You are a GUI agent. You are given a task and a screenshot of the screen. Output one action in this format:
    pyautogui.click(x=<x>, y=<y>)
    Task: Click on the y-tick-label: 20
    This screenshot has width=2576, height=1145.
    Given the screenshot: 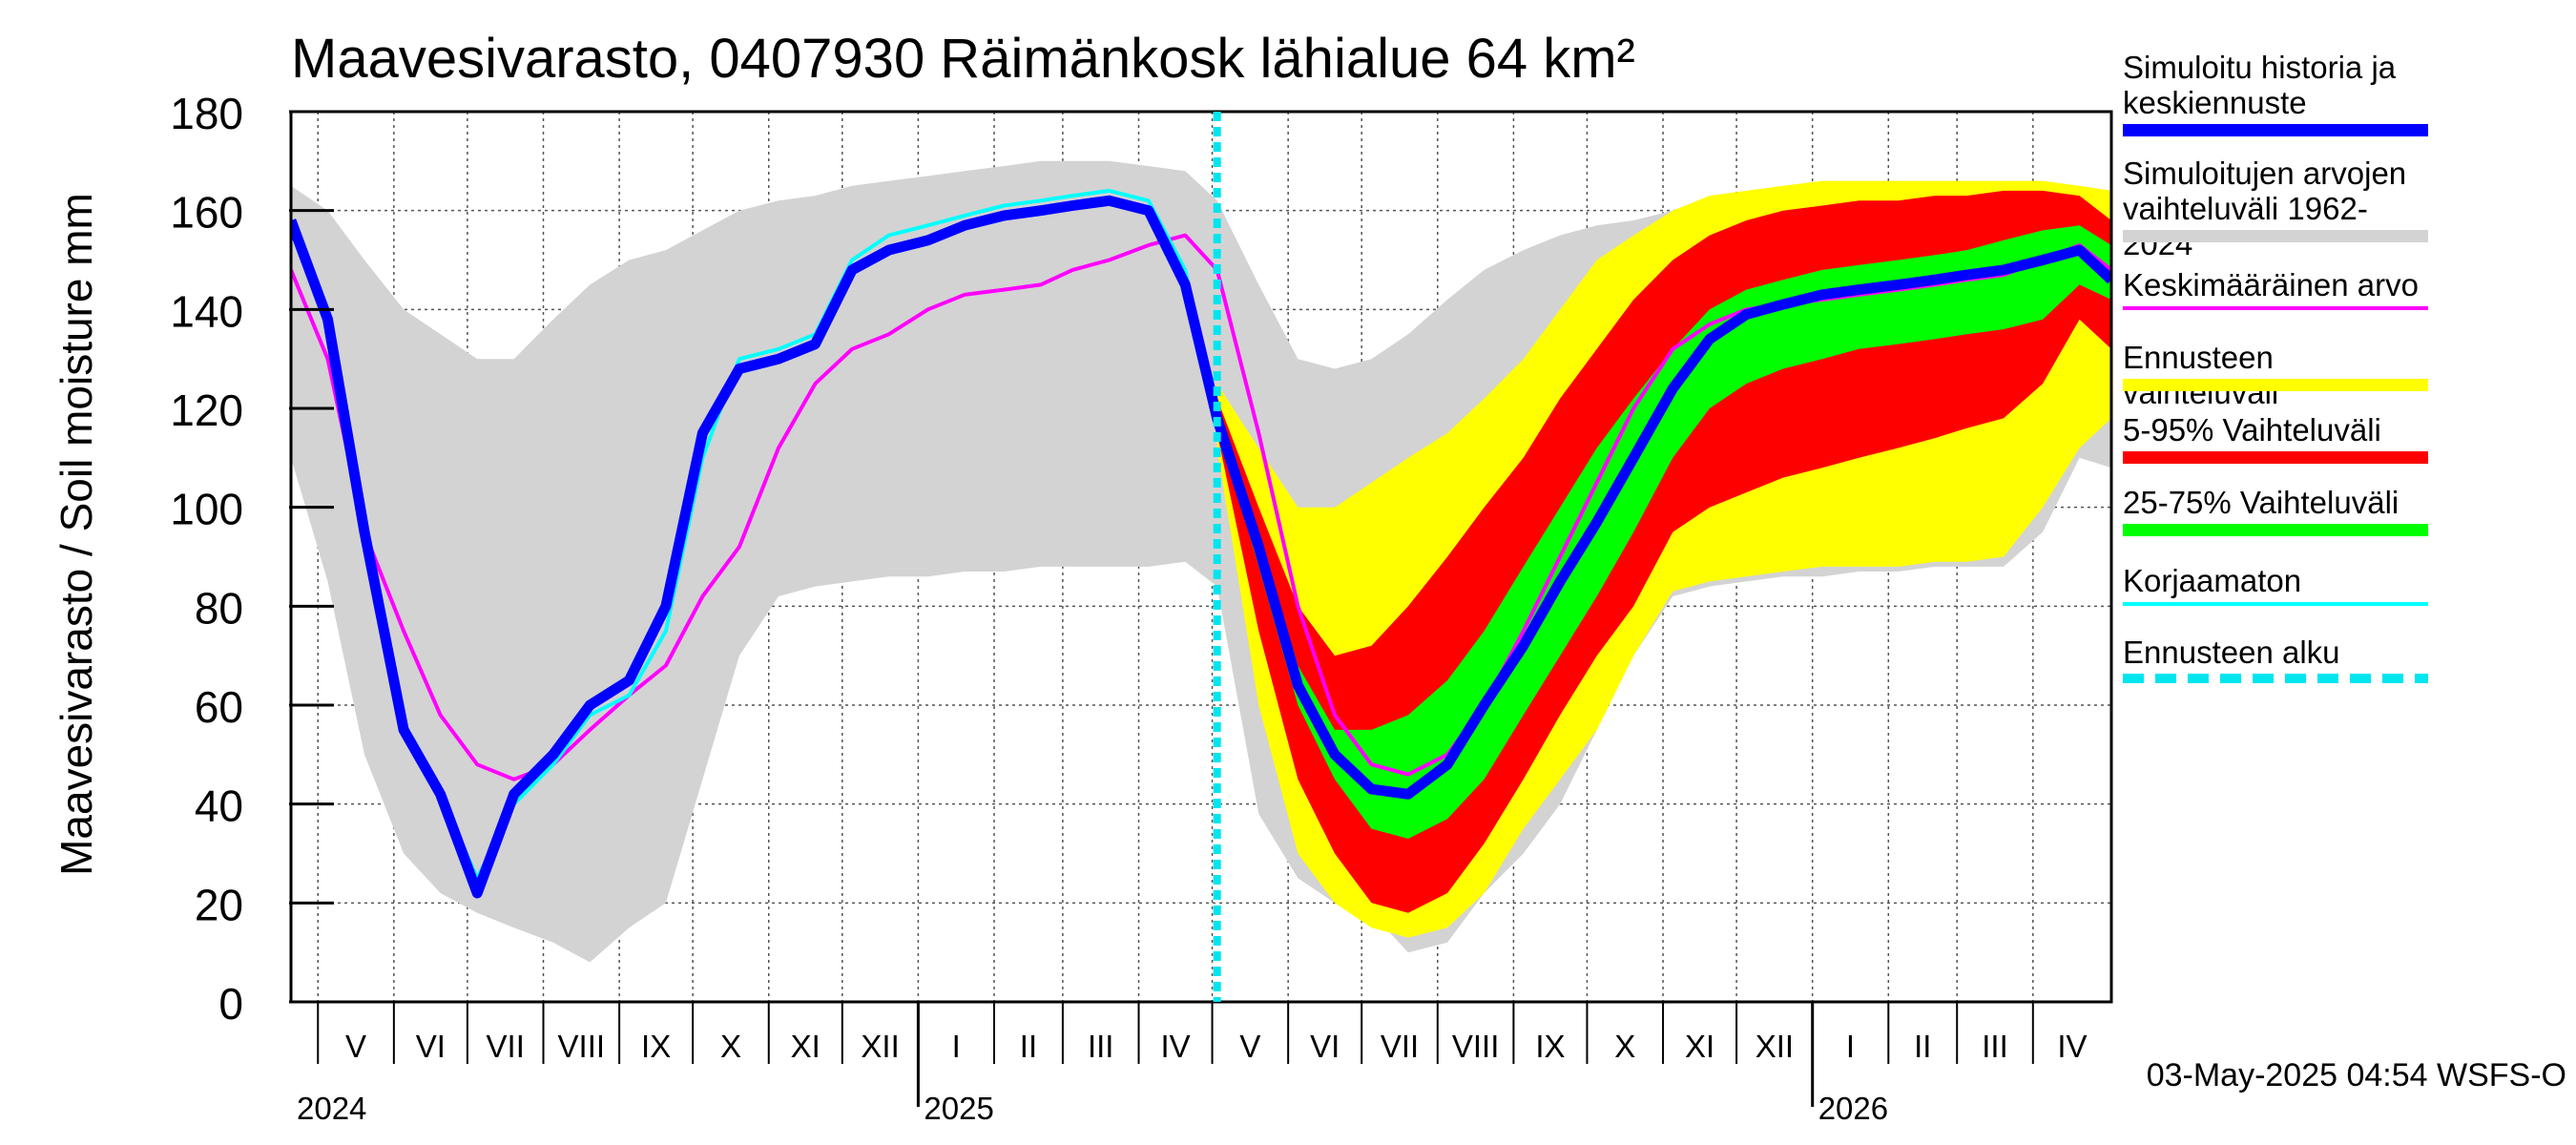 What is the action you would take?
    pyautogui.click(x=219, y=905)
    